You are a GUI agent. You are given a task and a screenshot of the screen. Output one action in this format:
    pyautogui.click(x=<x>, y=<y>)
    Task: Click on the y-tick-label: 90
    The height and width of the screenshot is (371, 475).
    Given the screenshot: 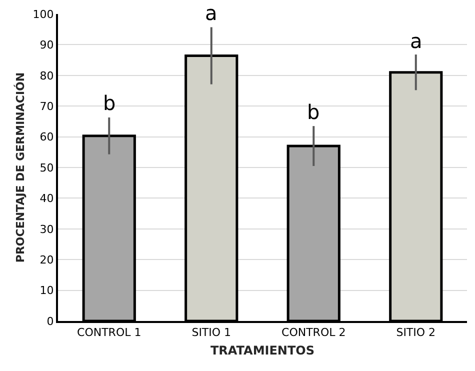 What is the action you would take?
    pyautogui.click(x=47, y=45)
    